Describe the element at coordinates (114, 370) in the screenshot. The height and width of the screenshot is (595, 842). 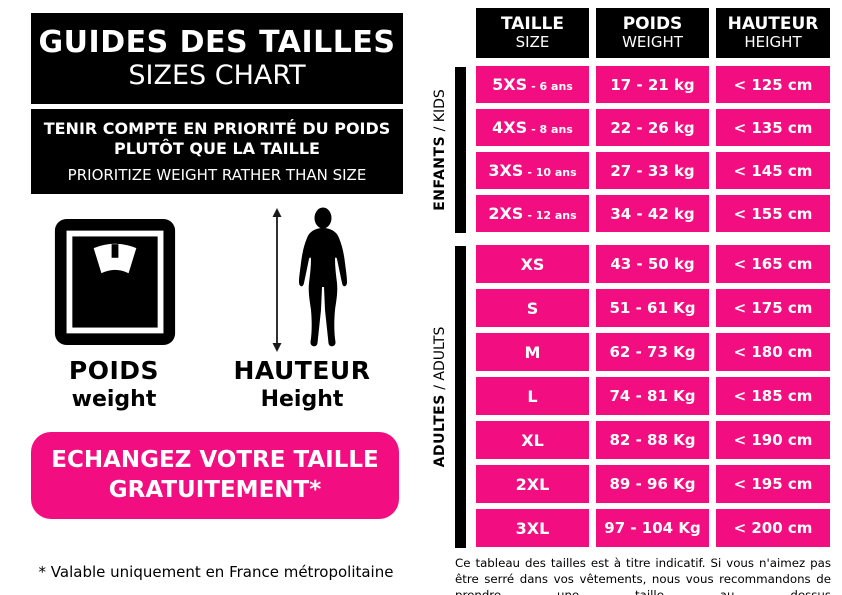
I see `weight-legend-fr: POIDS` at that location.